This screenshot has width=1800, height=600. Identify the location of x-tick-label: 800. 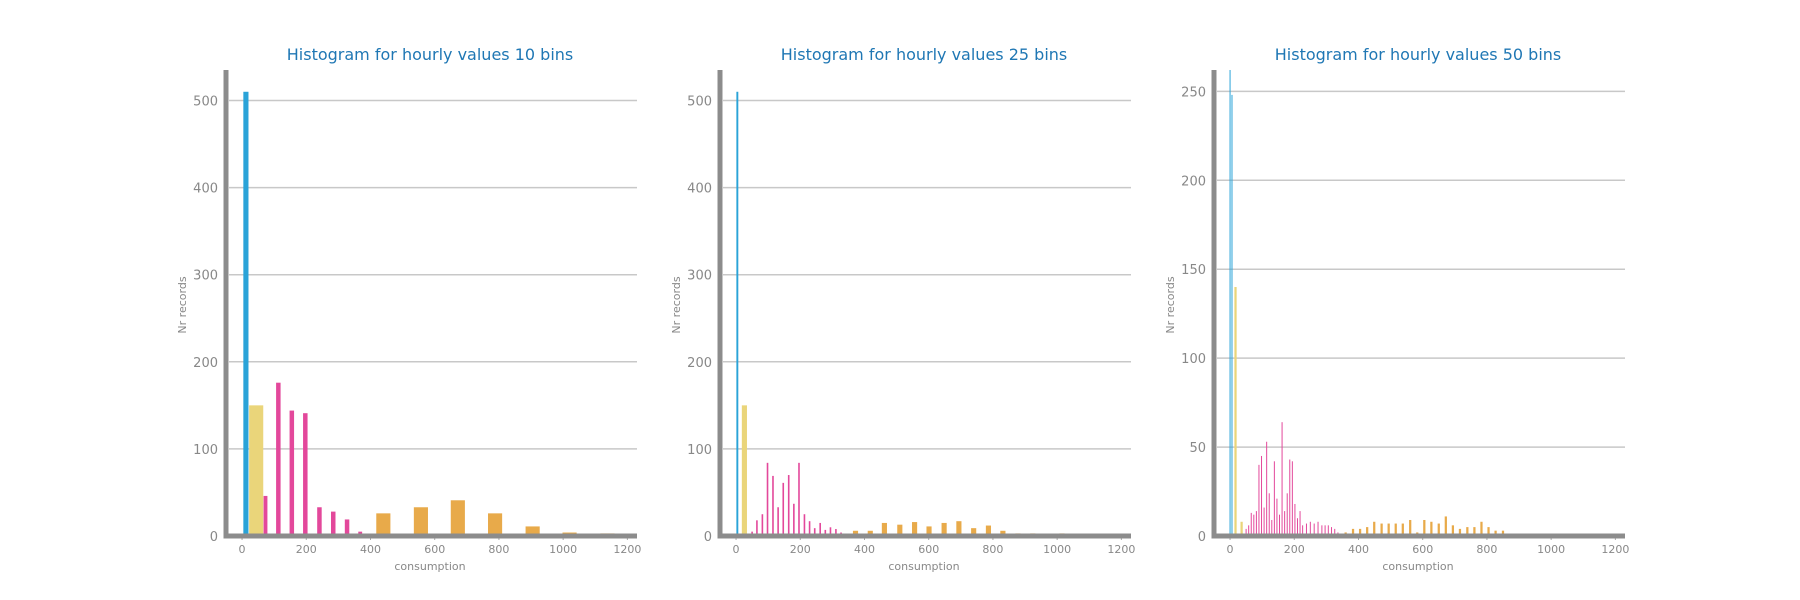
(1486, 549).